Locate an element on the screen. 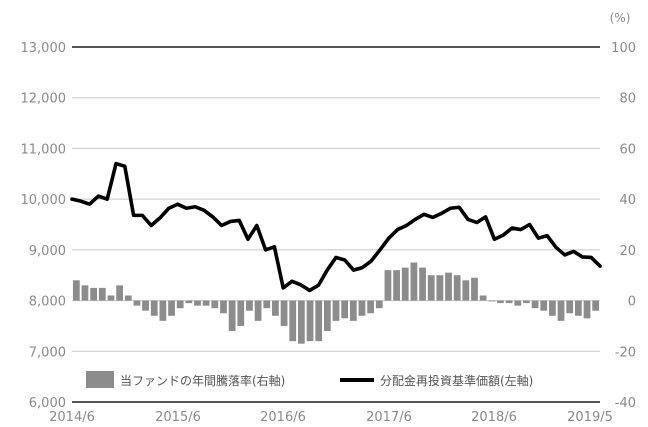 This screenshot has height=427, width=648. legend-line-label: 分配金再投資基準価額(左軸) is located at coordinates (456, 380).